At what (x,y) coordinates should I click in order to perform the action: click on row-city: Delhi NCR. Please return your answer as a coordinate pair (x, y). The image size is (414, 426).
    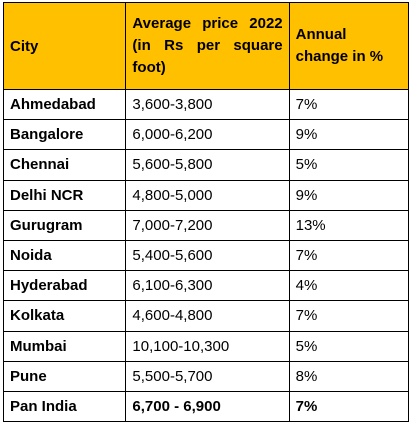
    Looking at the image, I should click on (64, 195).